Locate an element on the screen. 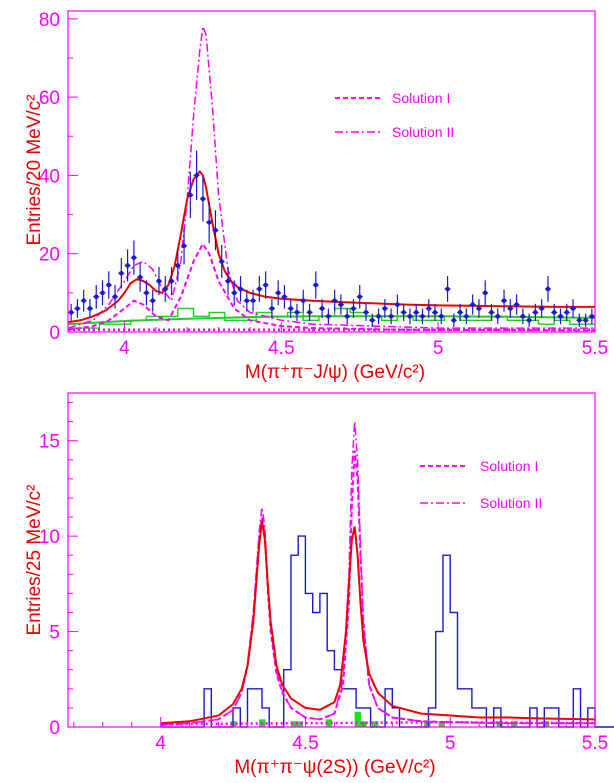 Image resolution: width=614 pixels, height=783 pixels. background-fit-curve is located at coordinates (331, 320).